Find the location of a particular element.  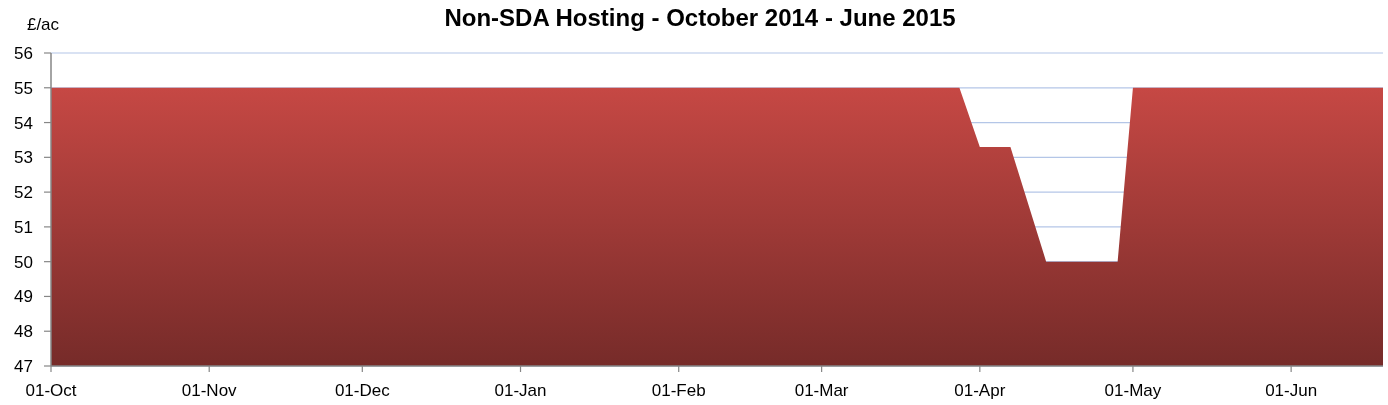

y-tick-label: 50 is located at coordinates (23, 262).